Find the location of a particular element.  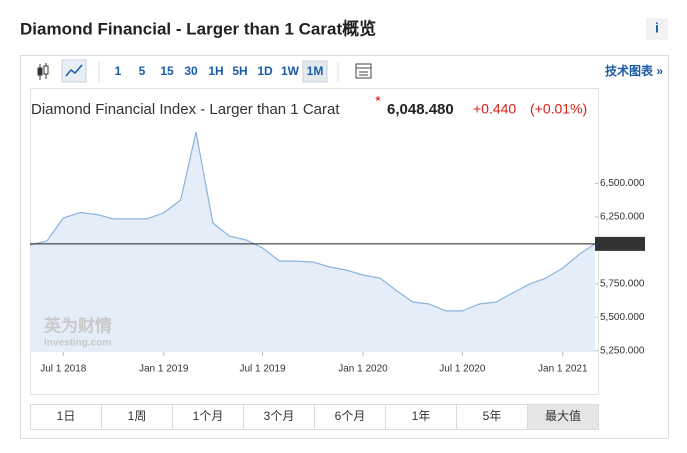

range-tab: 3个月 is located at coordinates (279, 416).